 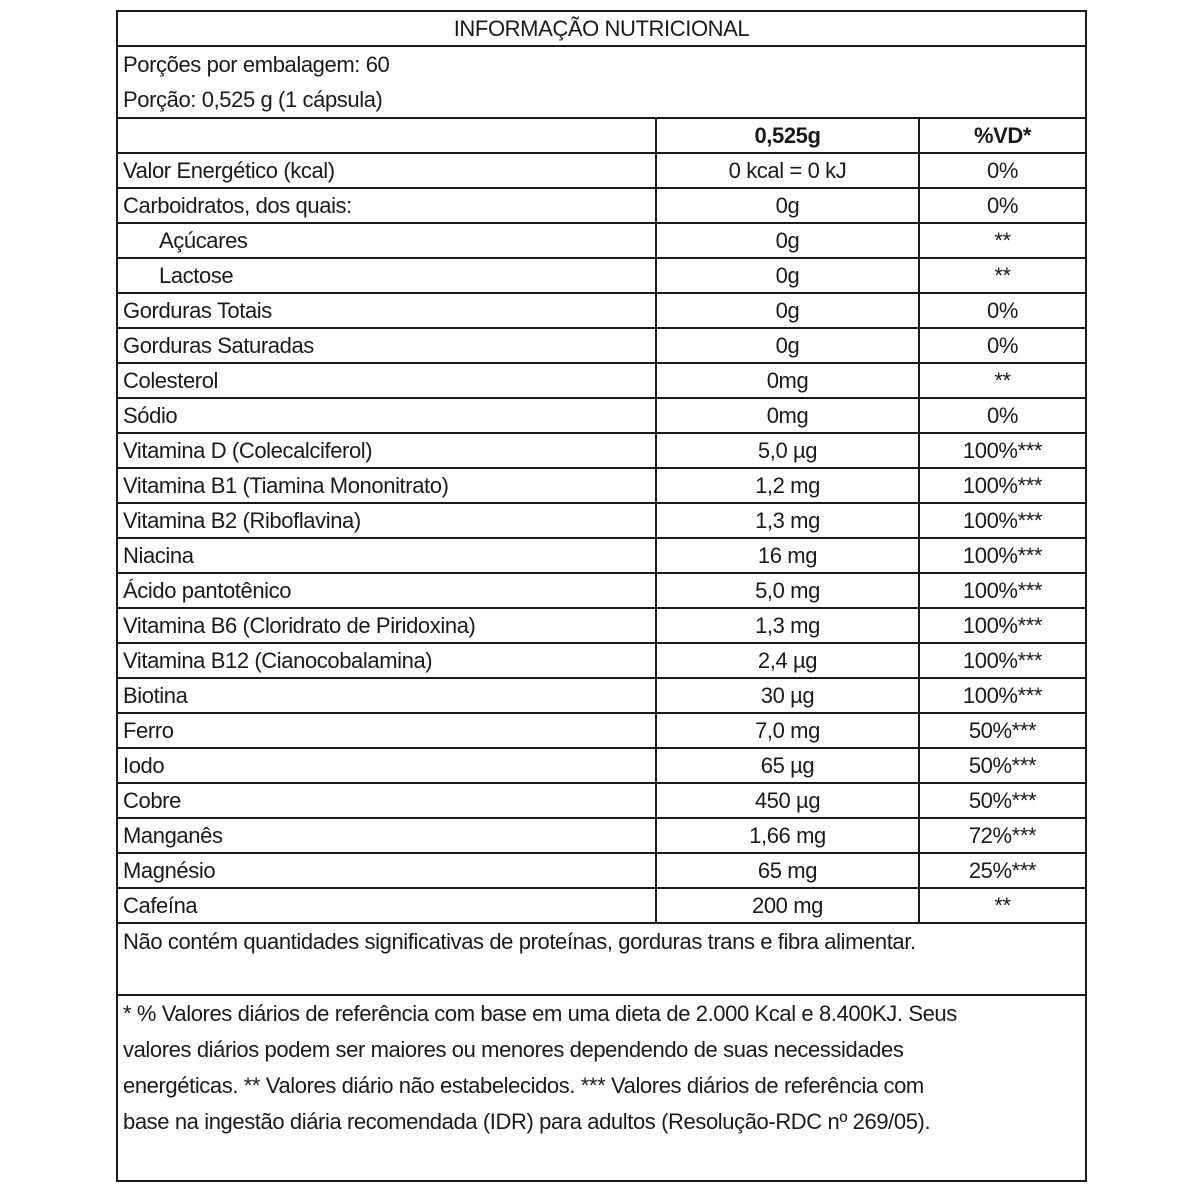 I want to click on table-title: INFORMAÇÃO NUTRICIONAL, so click(x=601, y=28).